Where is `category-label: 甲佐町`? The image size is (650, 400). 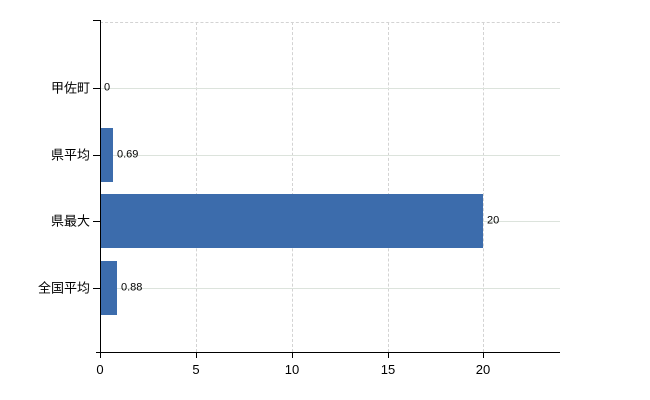 category-label: 甲佐町 is located at coordinates (70, 88).